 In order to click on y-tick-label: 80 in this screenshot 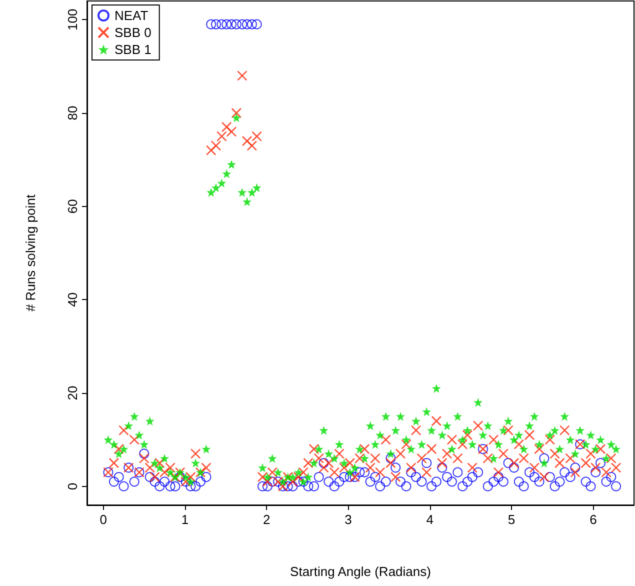, I will do `click(72, 113)`.